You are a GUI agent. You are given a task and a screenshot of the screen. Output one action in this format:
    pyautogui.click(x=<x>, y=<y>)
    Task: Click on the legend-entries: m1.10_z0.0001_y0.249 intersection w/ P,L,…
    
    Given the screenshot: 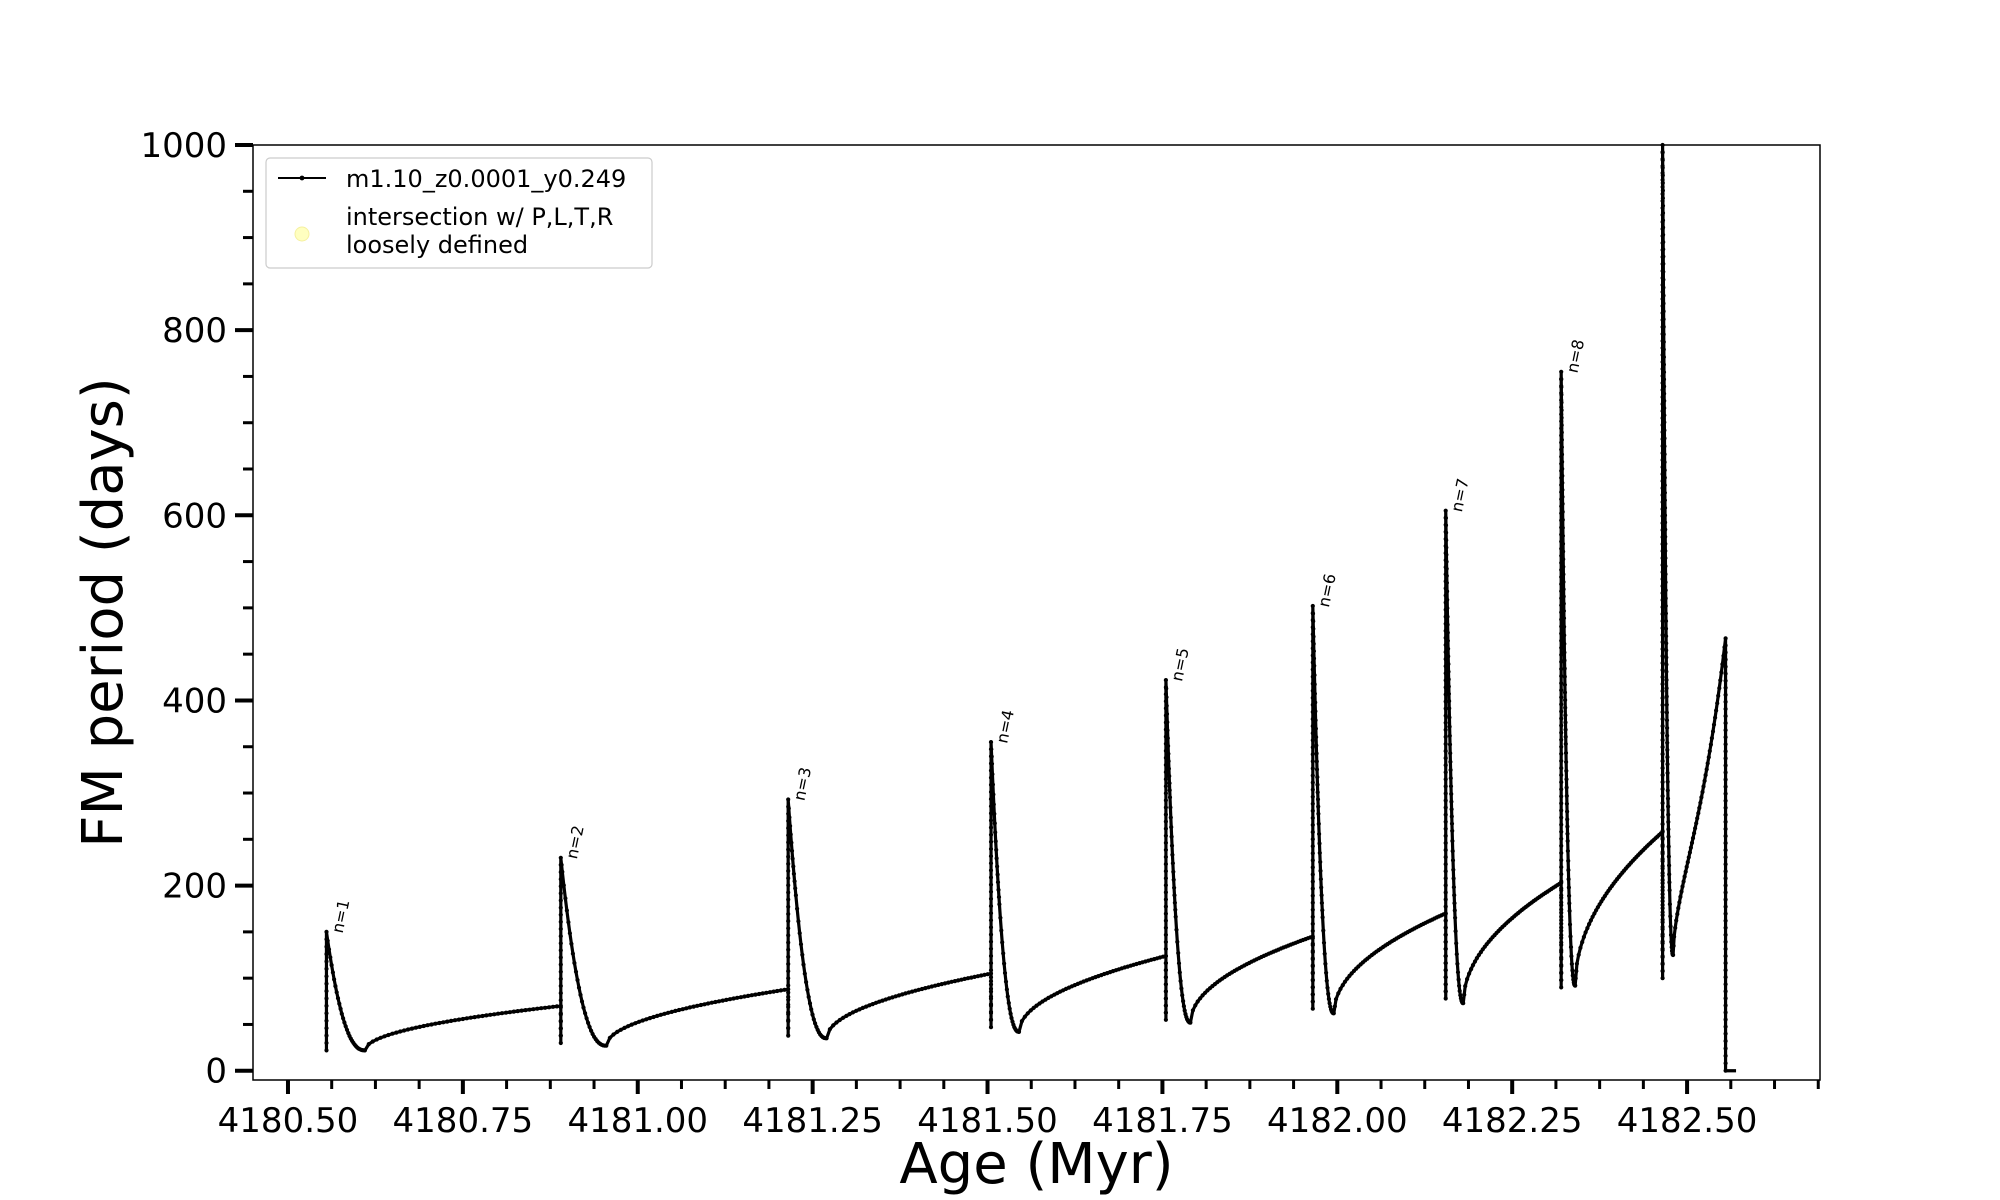 What is the action you would take?
    pyautogui.click(x=452, y=212)
    